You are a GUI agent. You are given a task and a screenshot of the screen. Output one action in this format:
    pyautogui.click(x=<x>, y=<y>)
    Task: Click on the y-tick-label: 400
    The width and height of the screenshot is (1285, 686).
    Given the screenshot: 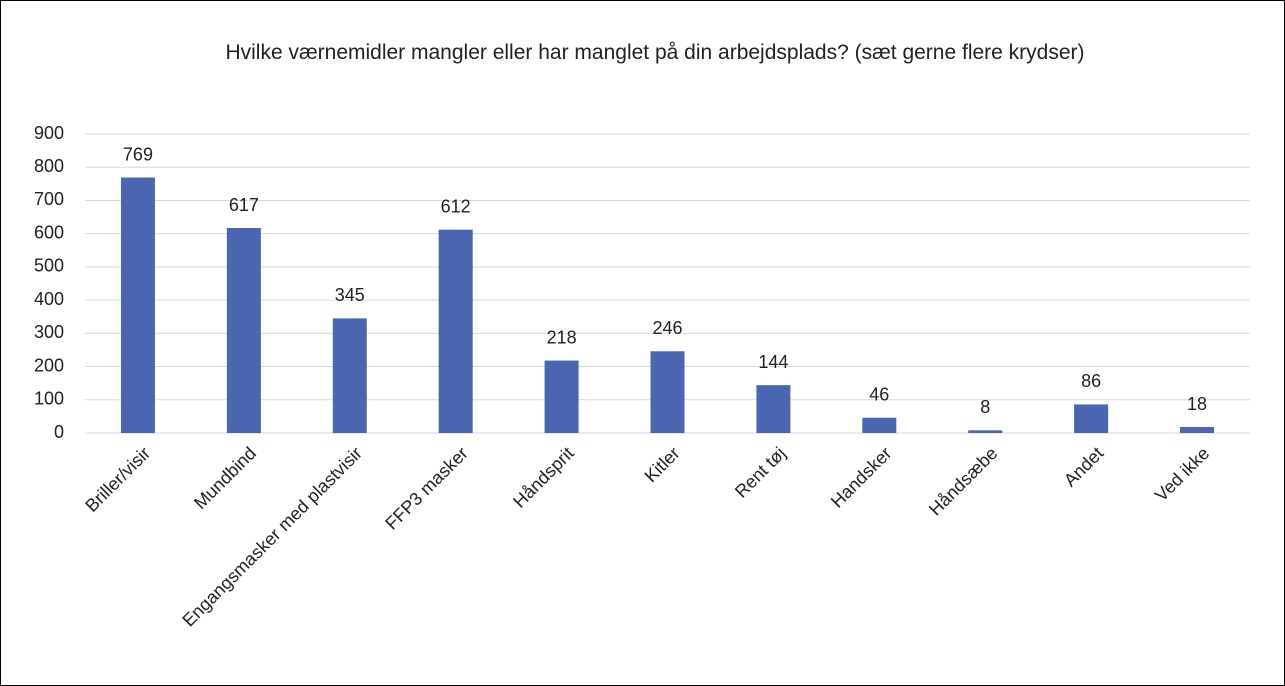 What is the action you would take?
    pyautogui.click(x=49, y=299)
    